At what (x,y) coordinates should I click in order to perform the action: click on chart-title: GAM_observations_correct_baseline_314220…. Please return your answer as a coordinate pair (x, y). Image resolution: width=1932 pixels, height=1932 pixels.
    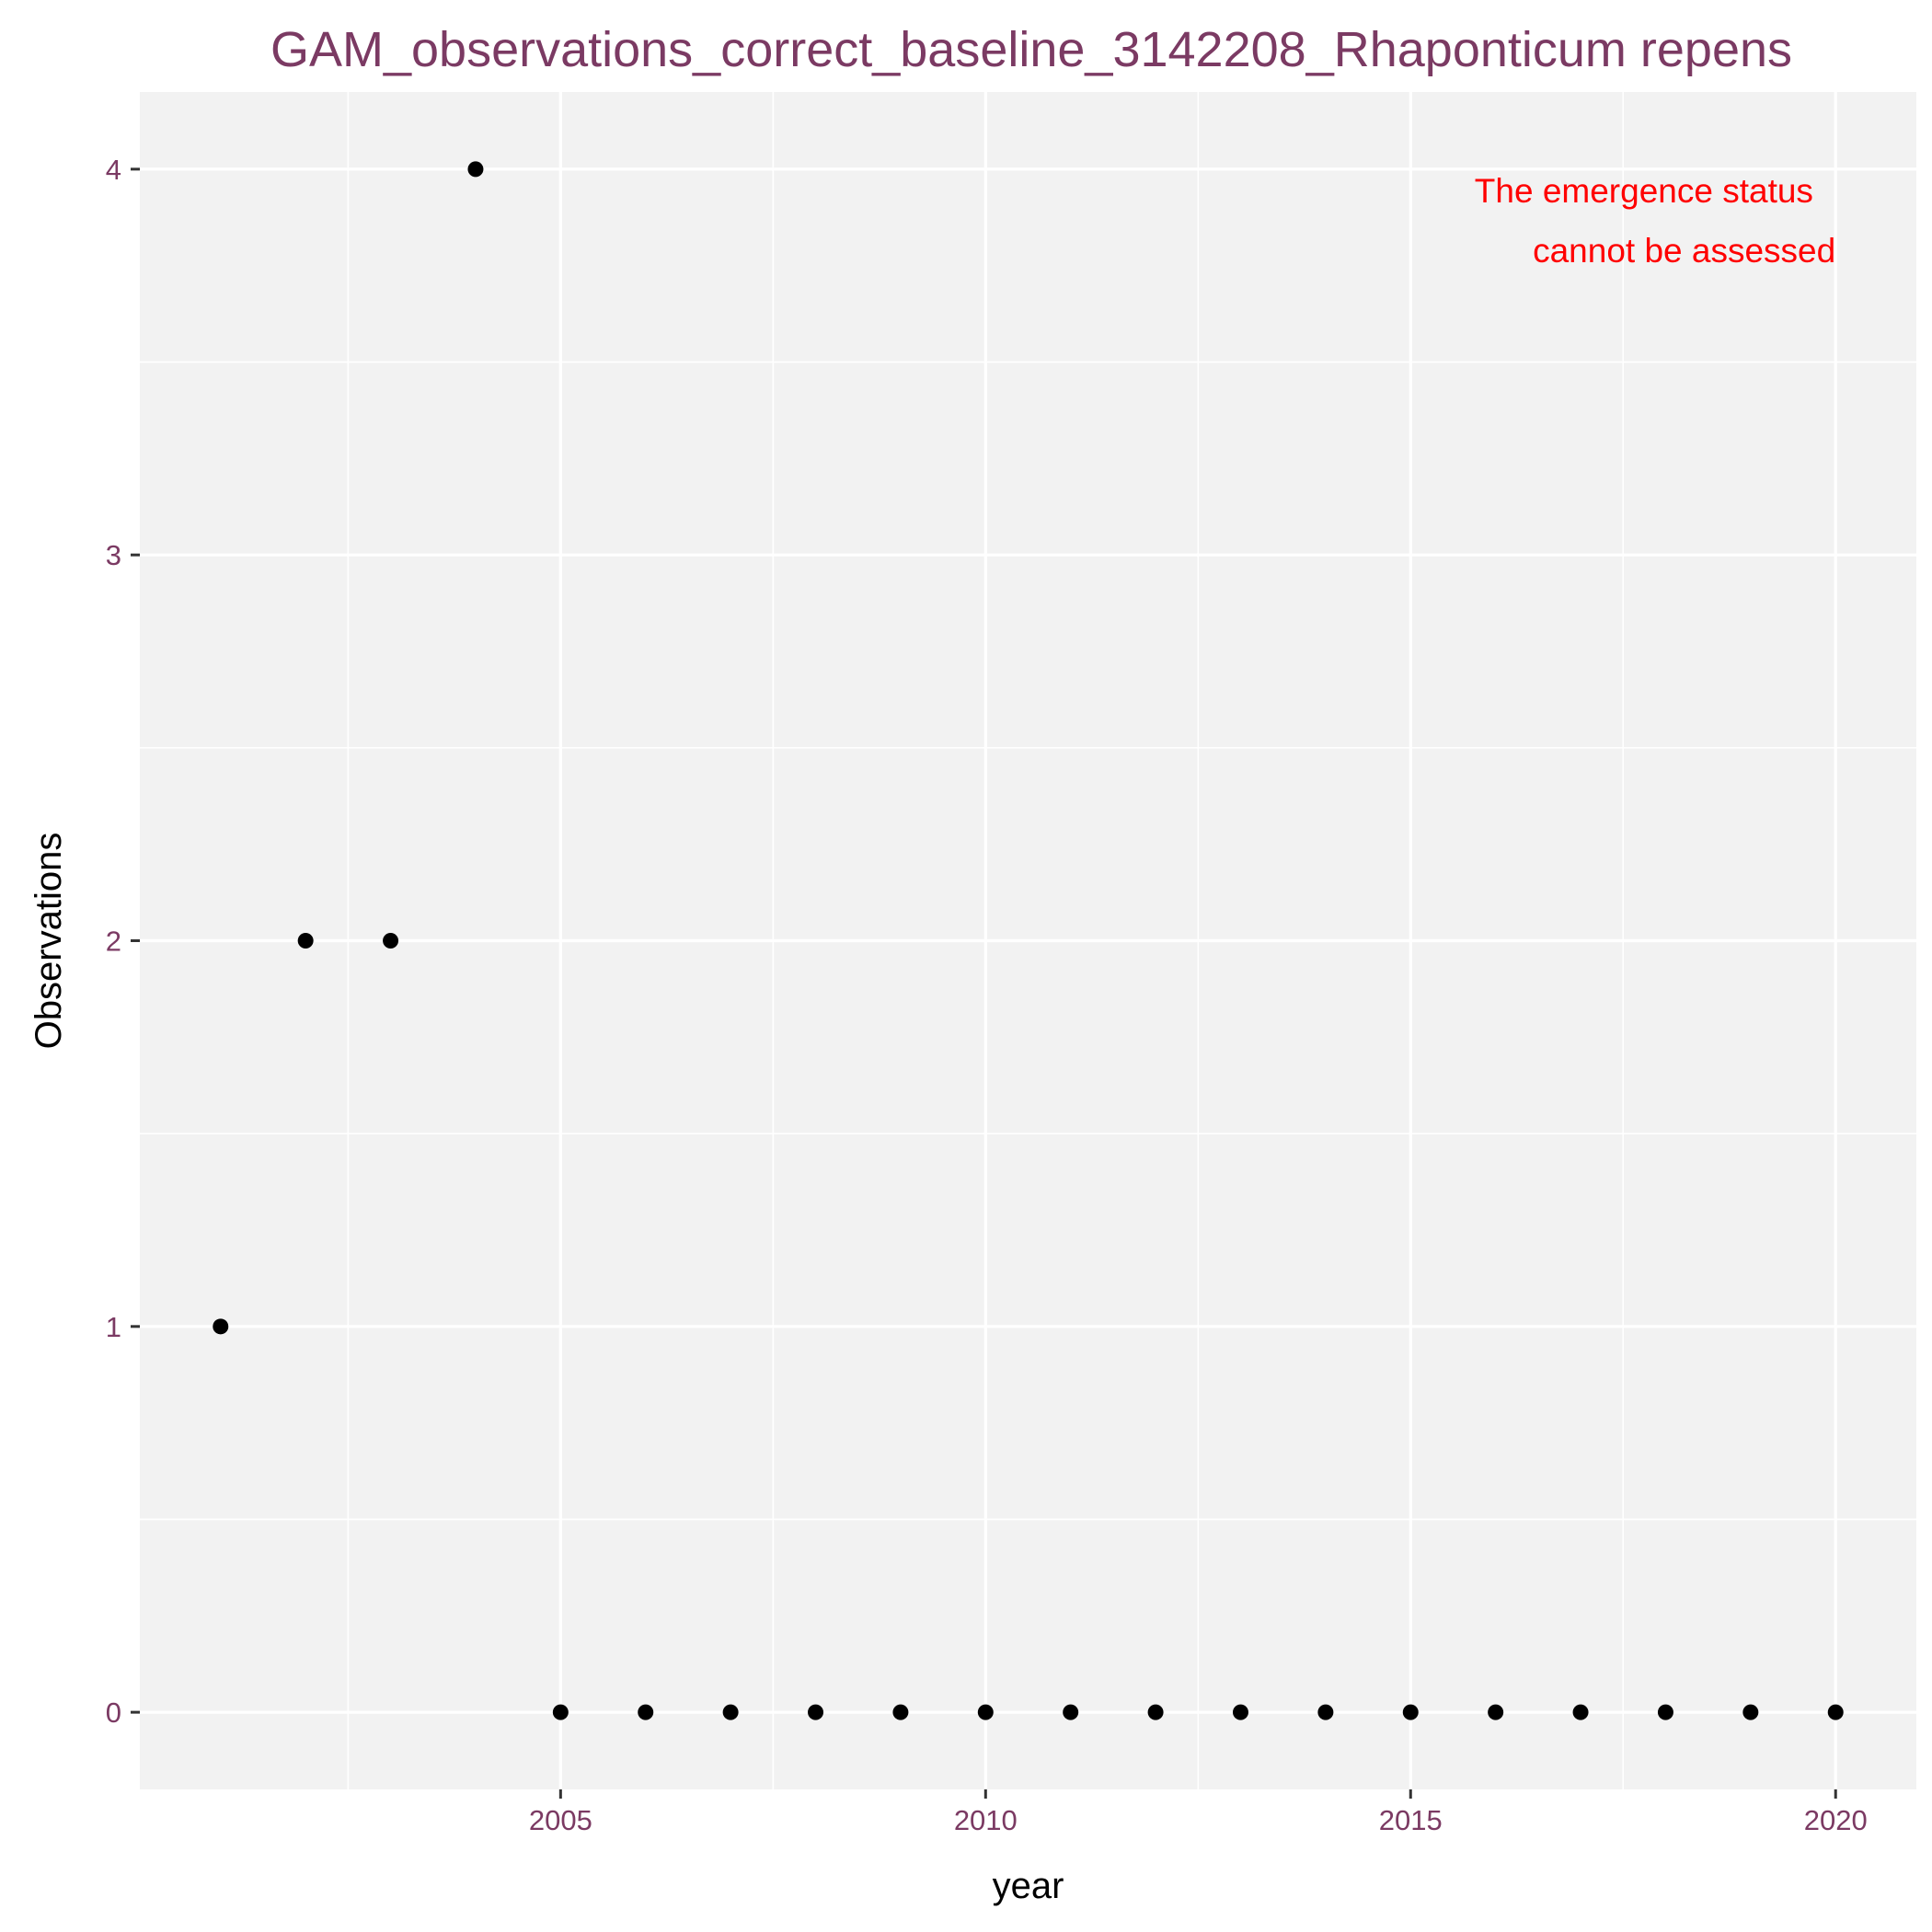
    Looking at the image, I should click on (1031, 49).